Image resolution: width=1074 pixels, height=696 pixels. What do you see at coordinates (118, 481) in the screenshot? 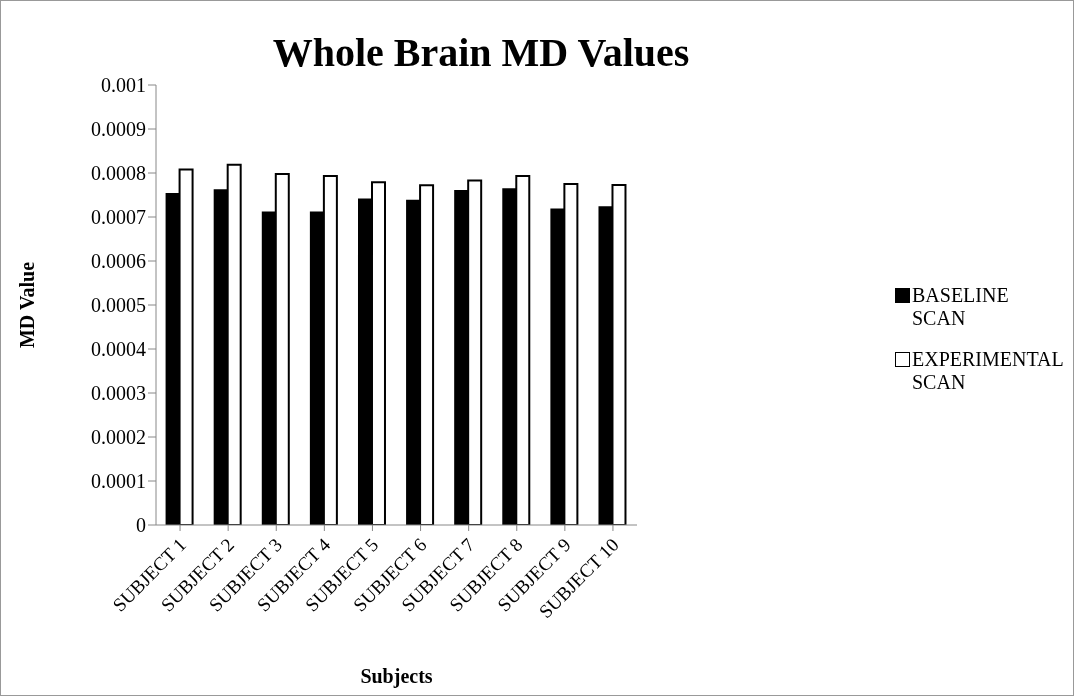
I see `y-tick-label: 0.0001` at bounding box center [118, 481].